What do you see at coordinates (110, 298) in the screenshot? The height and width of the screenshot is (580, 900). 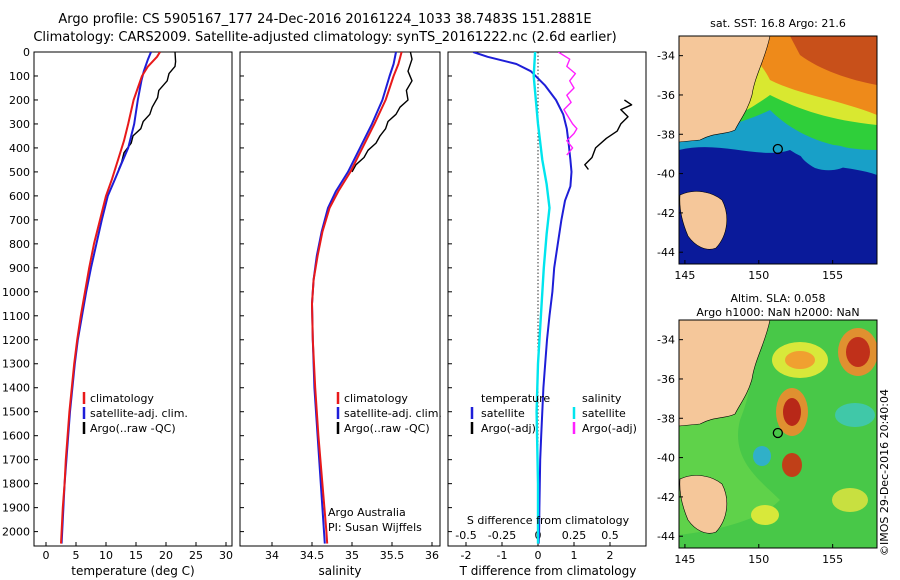 I see `climatology-temperature-line` at bounding box center [110, 298].